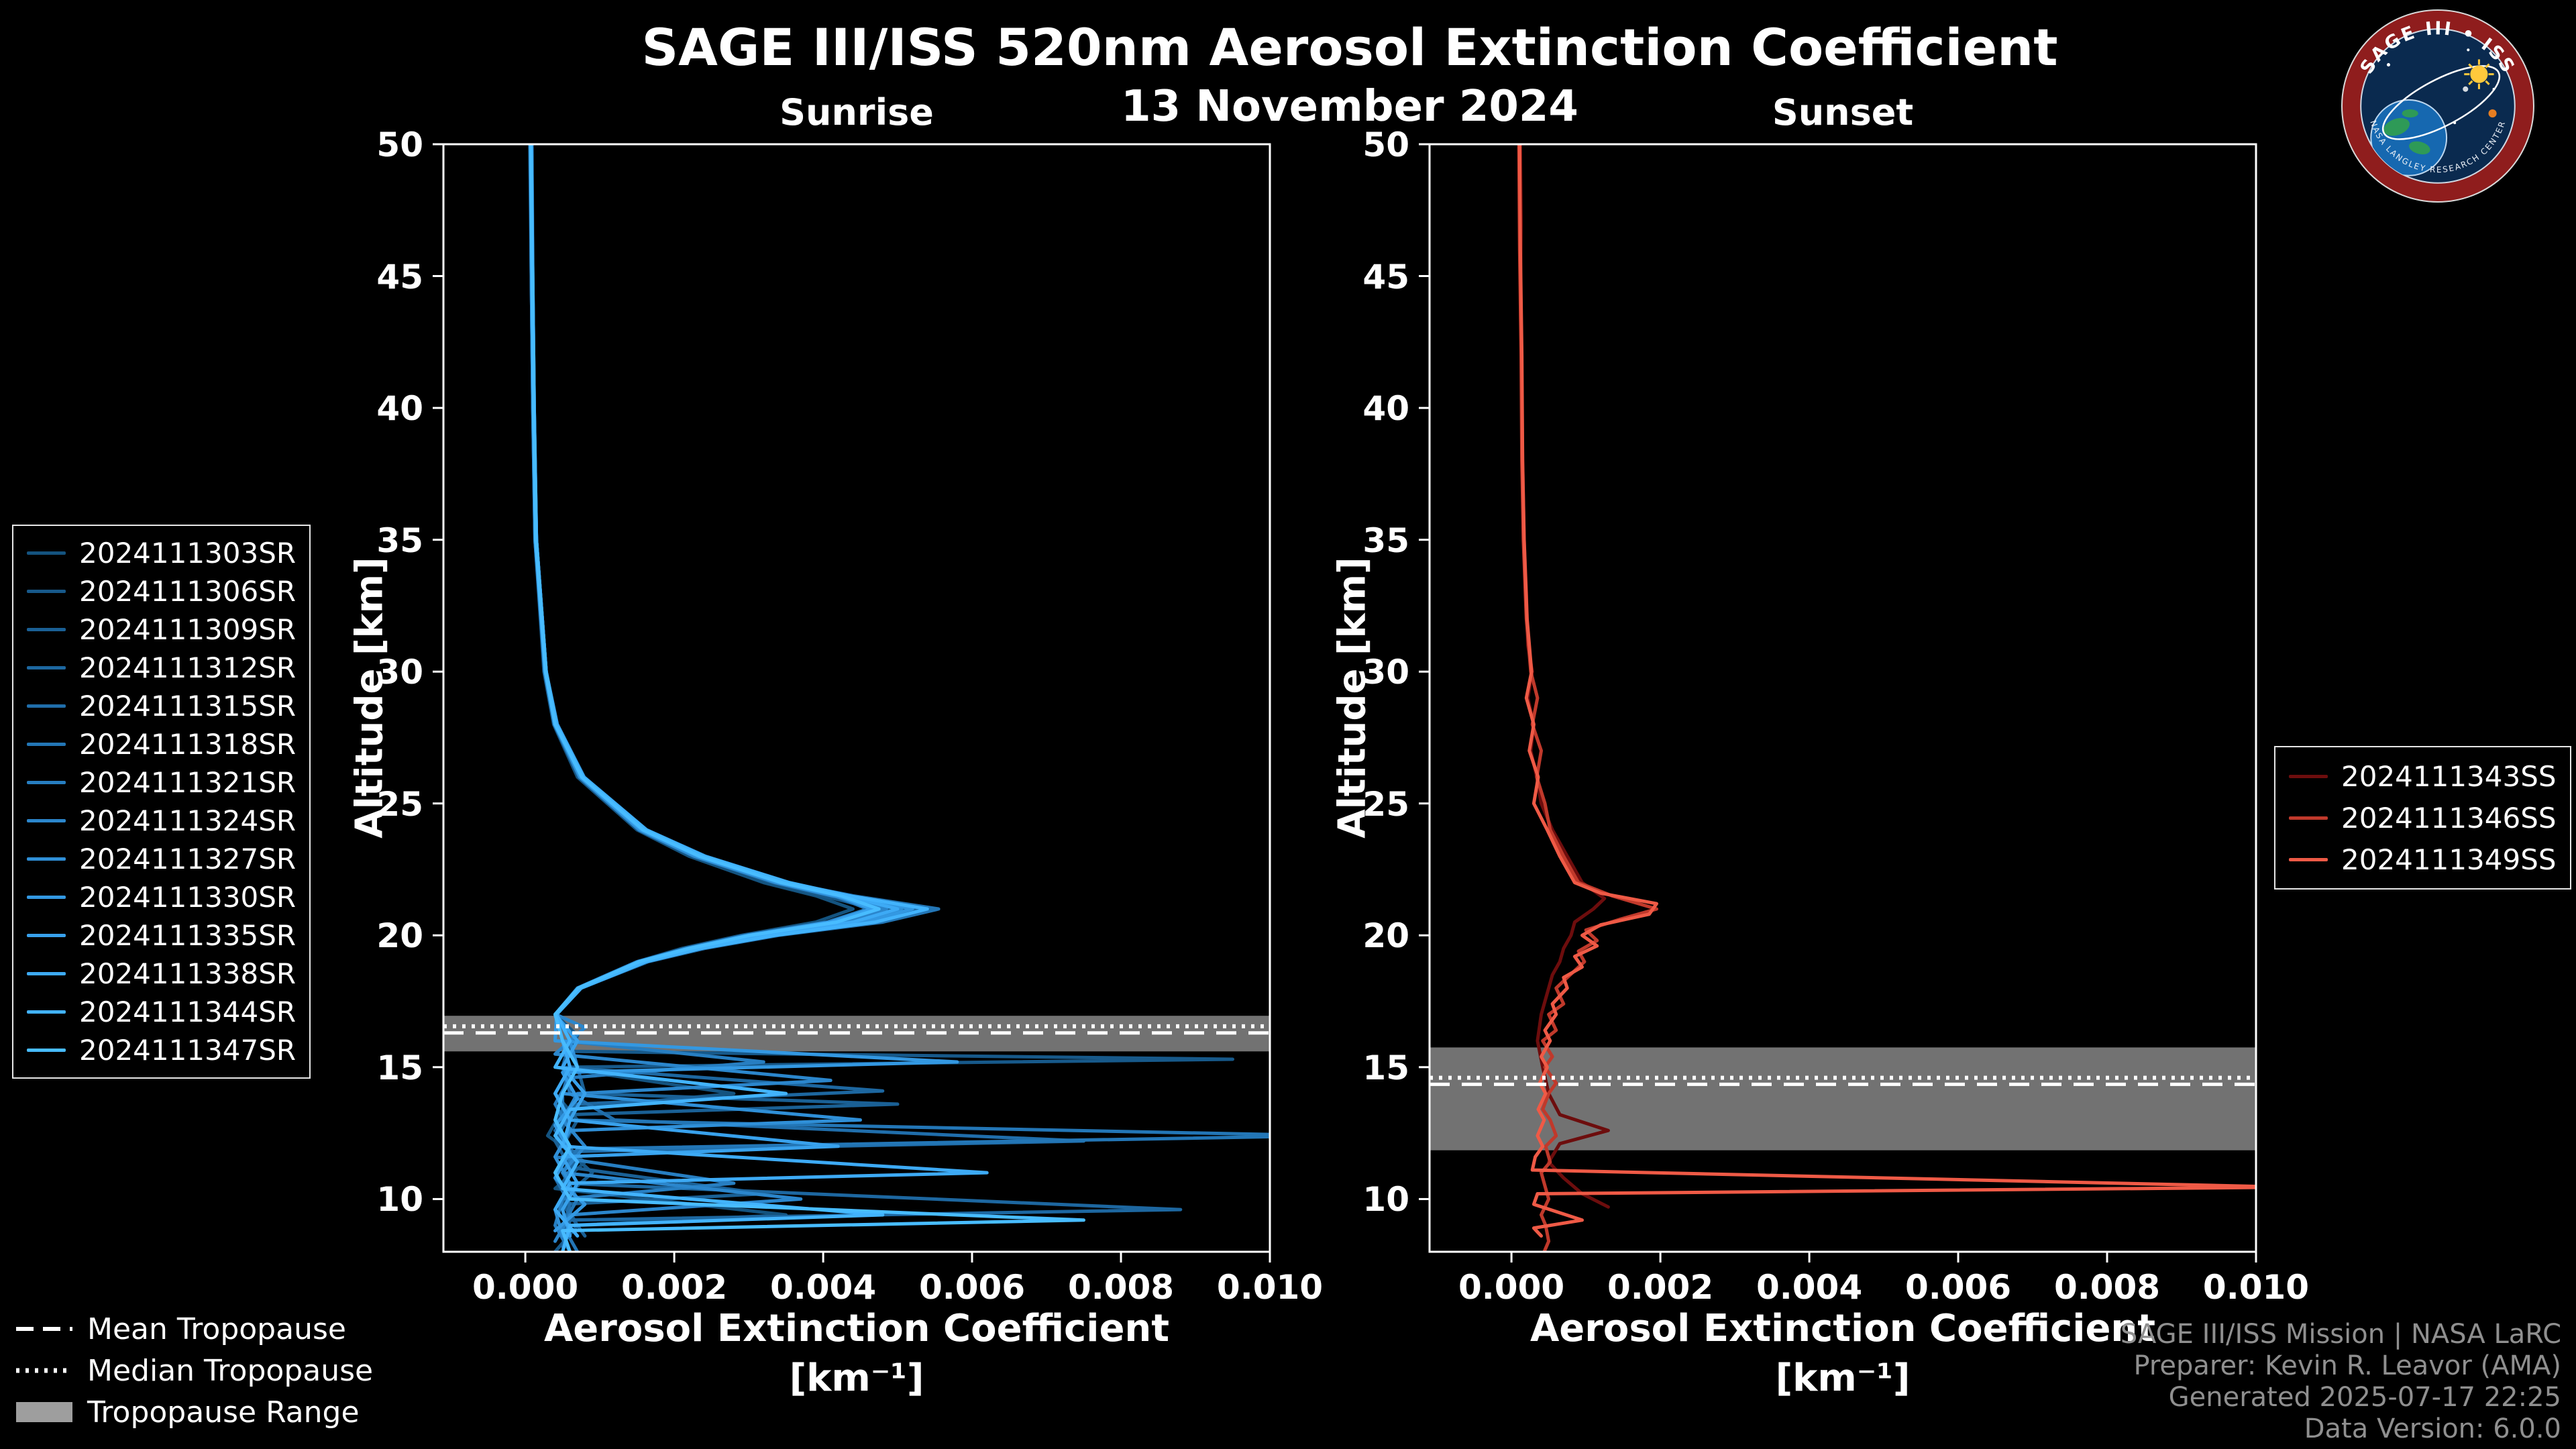 This screenshot has height=1449, width=2576. Describe the element at coordinates (188, 629) in the screenshot. I see `legend-label: 2024111309SR` at that location.